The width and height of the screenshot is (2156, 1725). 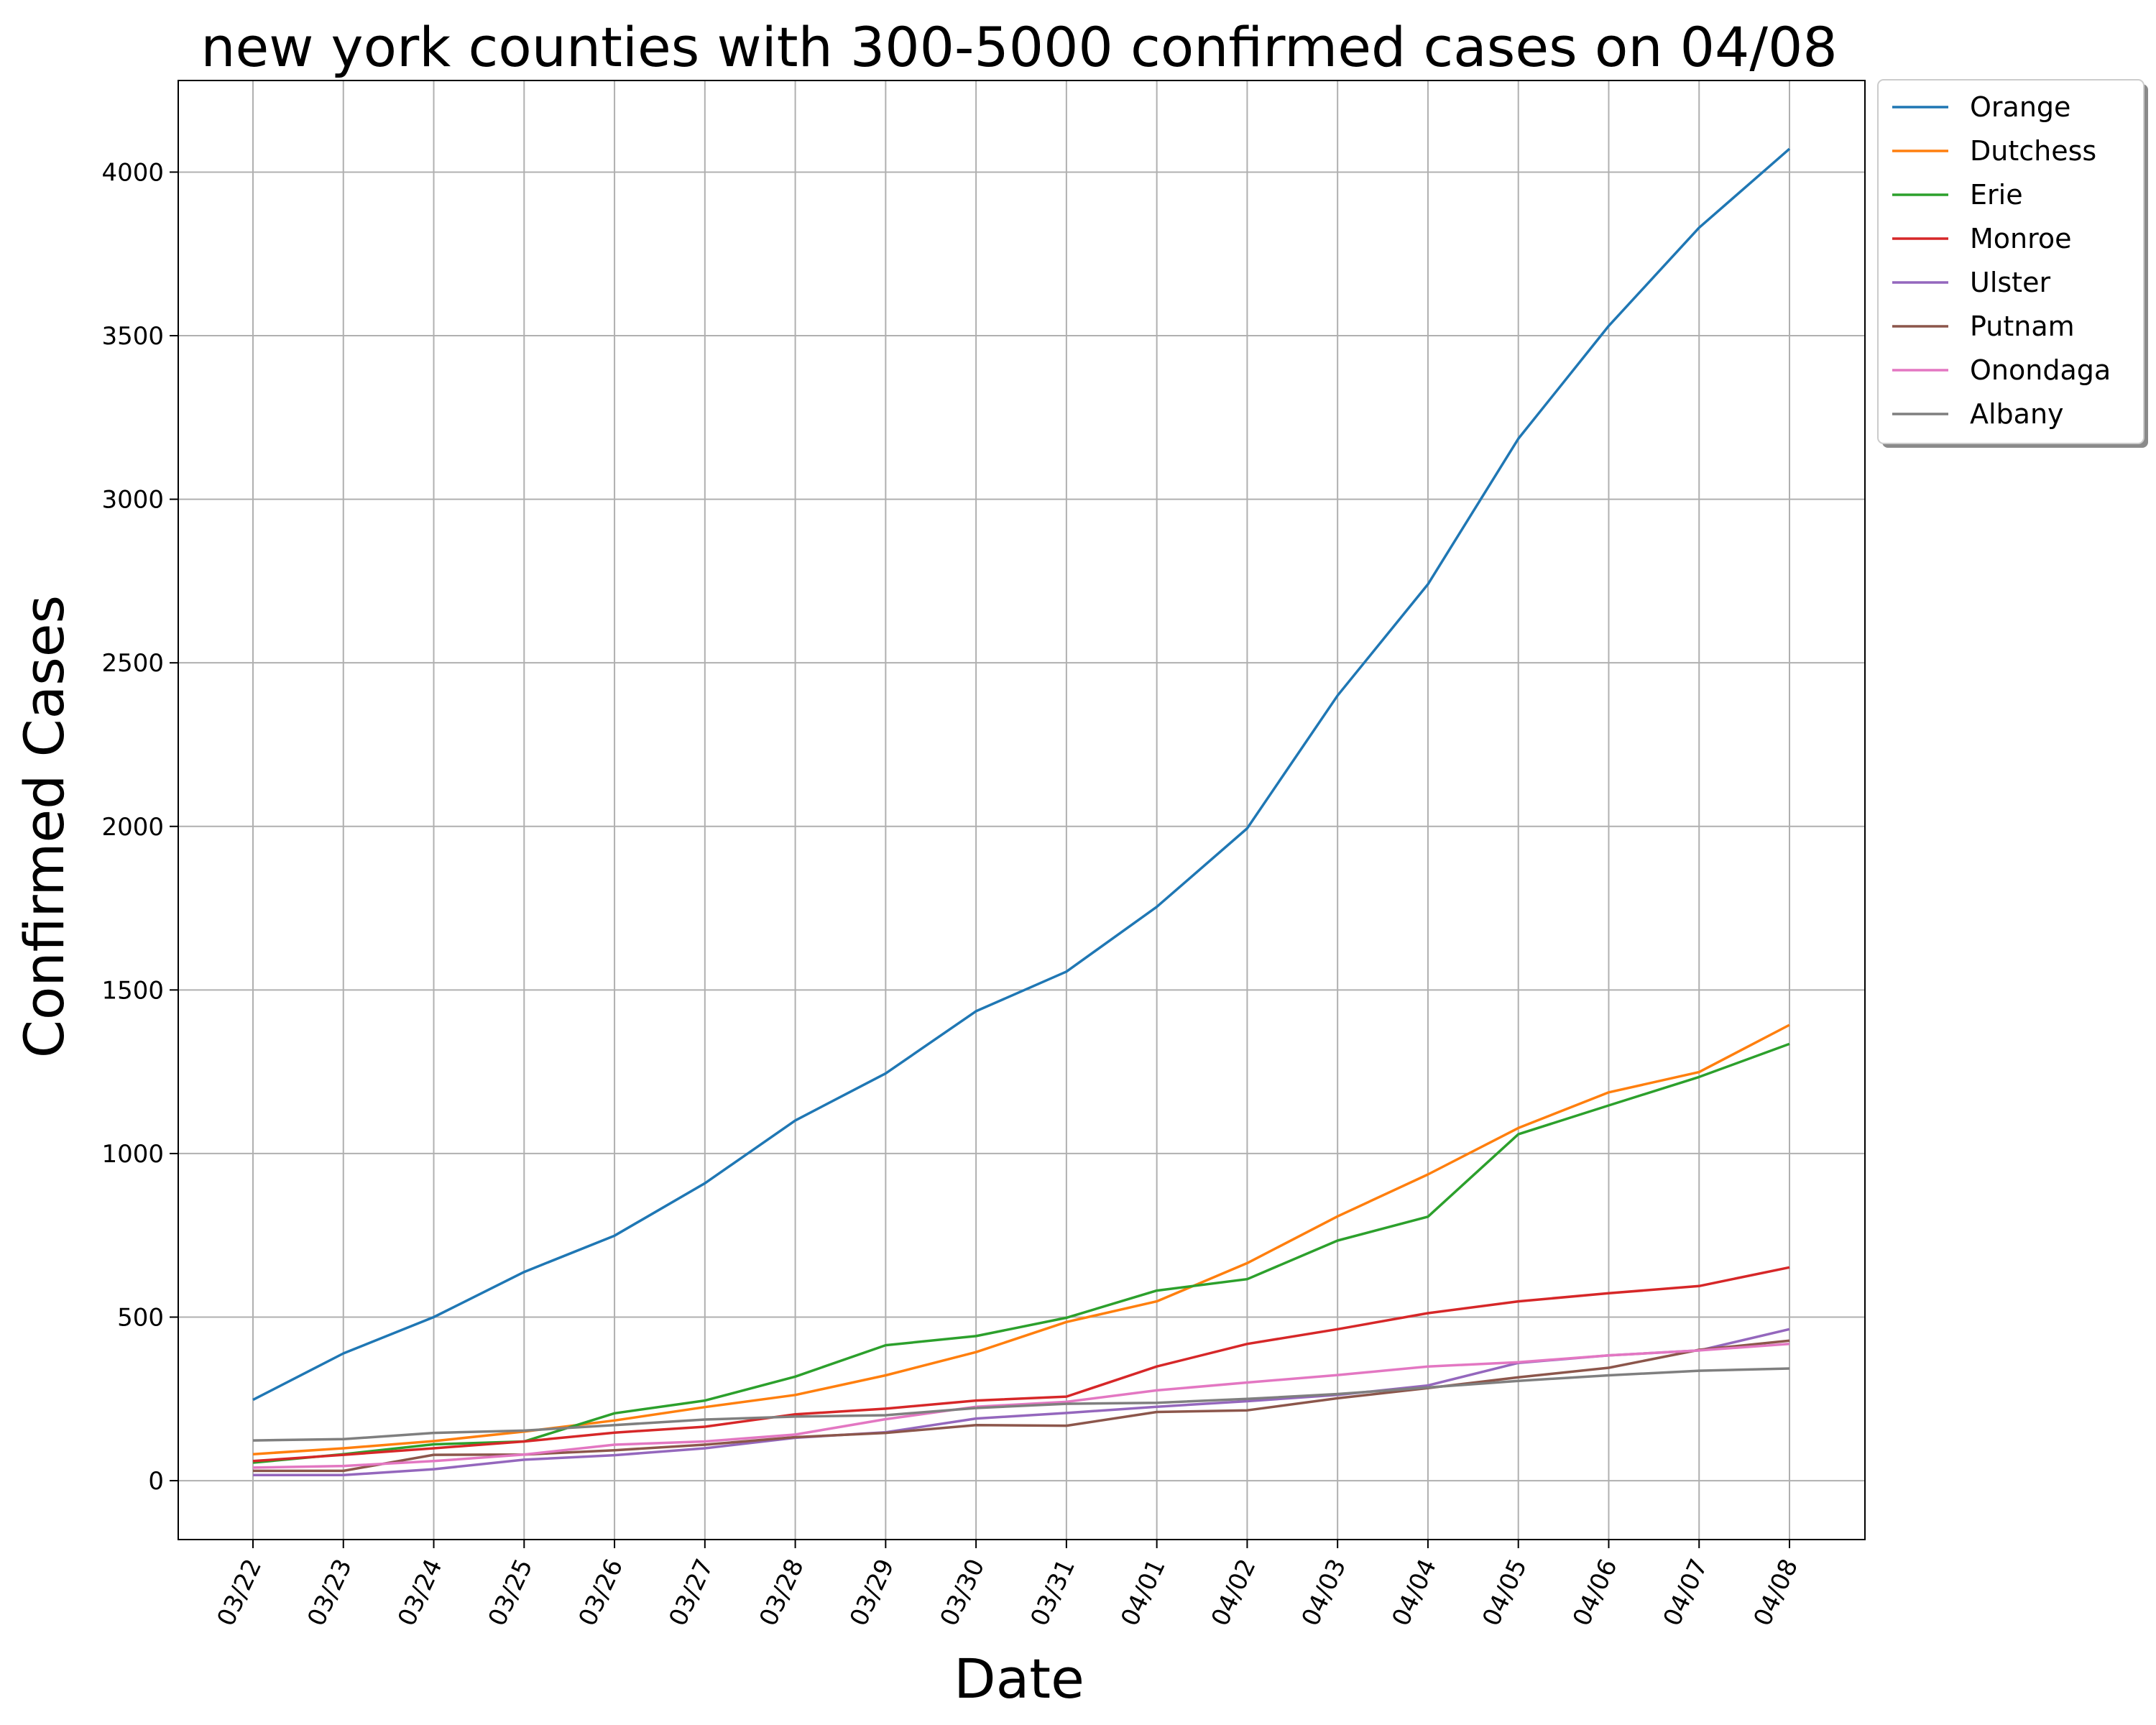 I want to click on y-tick-label: 1000, so click(x=132, y=1154).